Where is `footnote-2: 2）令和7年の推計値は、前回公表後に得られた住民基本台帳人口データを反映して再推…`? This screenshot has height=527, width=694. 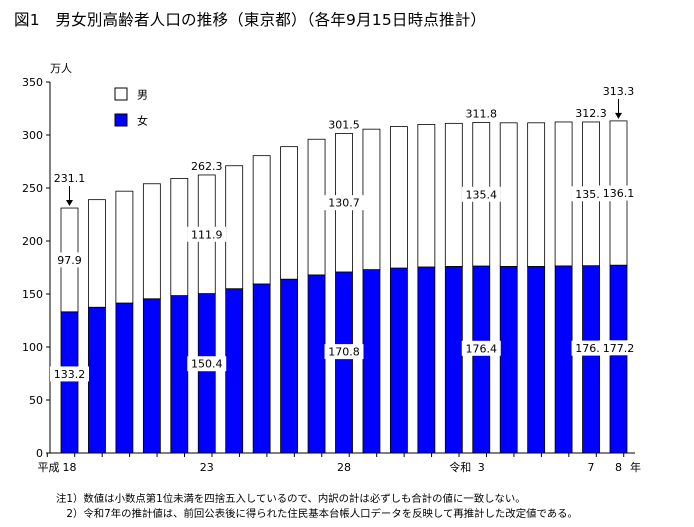 footnote-2: 2）令和7年の推計値は、前回公表後に得られた住民基本台帳人口データを反映して再推… is located at coordinates (317, 514).